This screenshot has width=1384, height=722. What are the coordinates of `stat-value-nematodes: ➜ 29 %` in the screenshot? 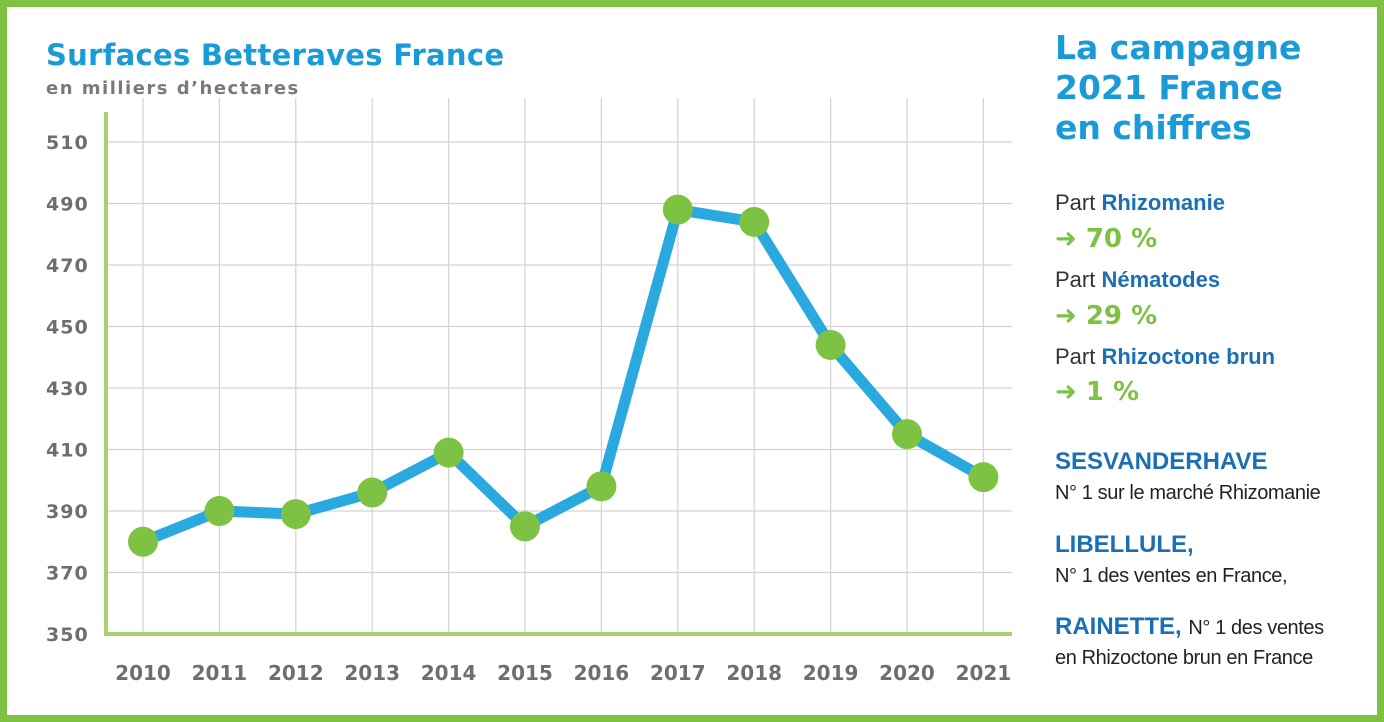 It's located at (1106, 316).